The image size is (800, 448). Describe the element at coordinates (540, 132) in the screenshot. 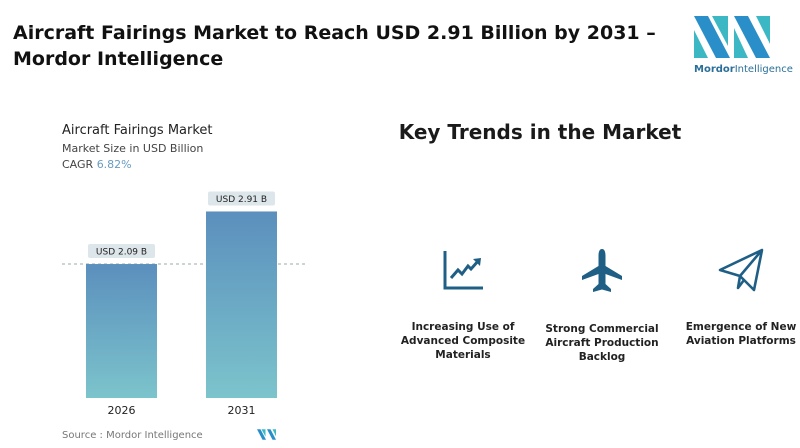

I see `key-trends-heading: Key Trends in the Market` at that location.